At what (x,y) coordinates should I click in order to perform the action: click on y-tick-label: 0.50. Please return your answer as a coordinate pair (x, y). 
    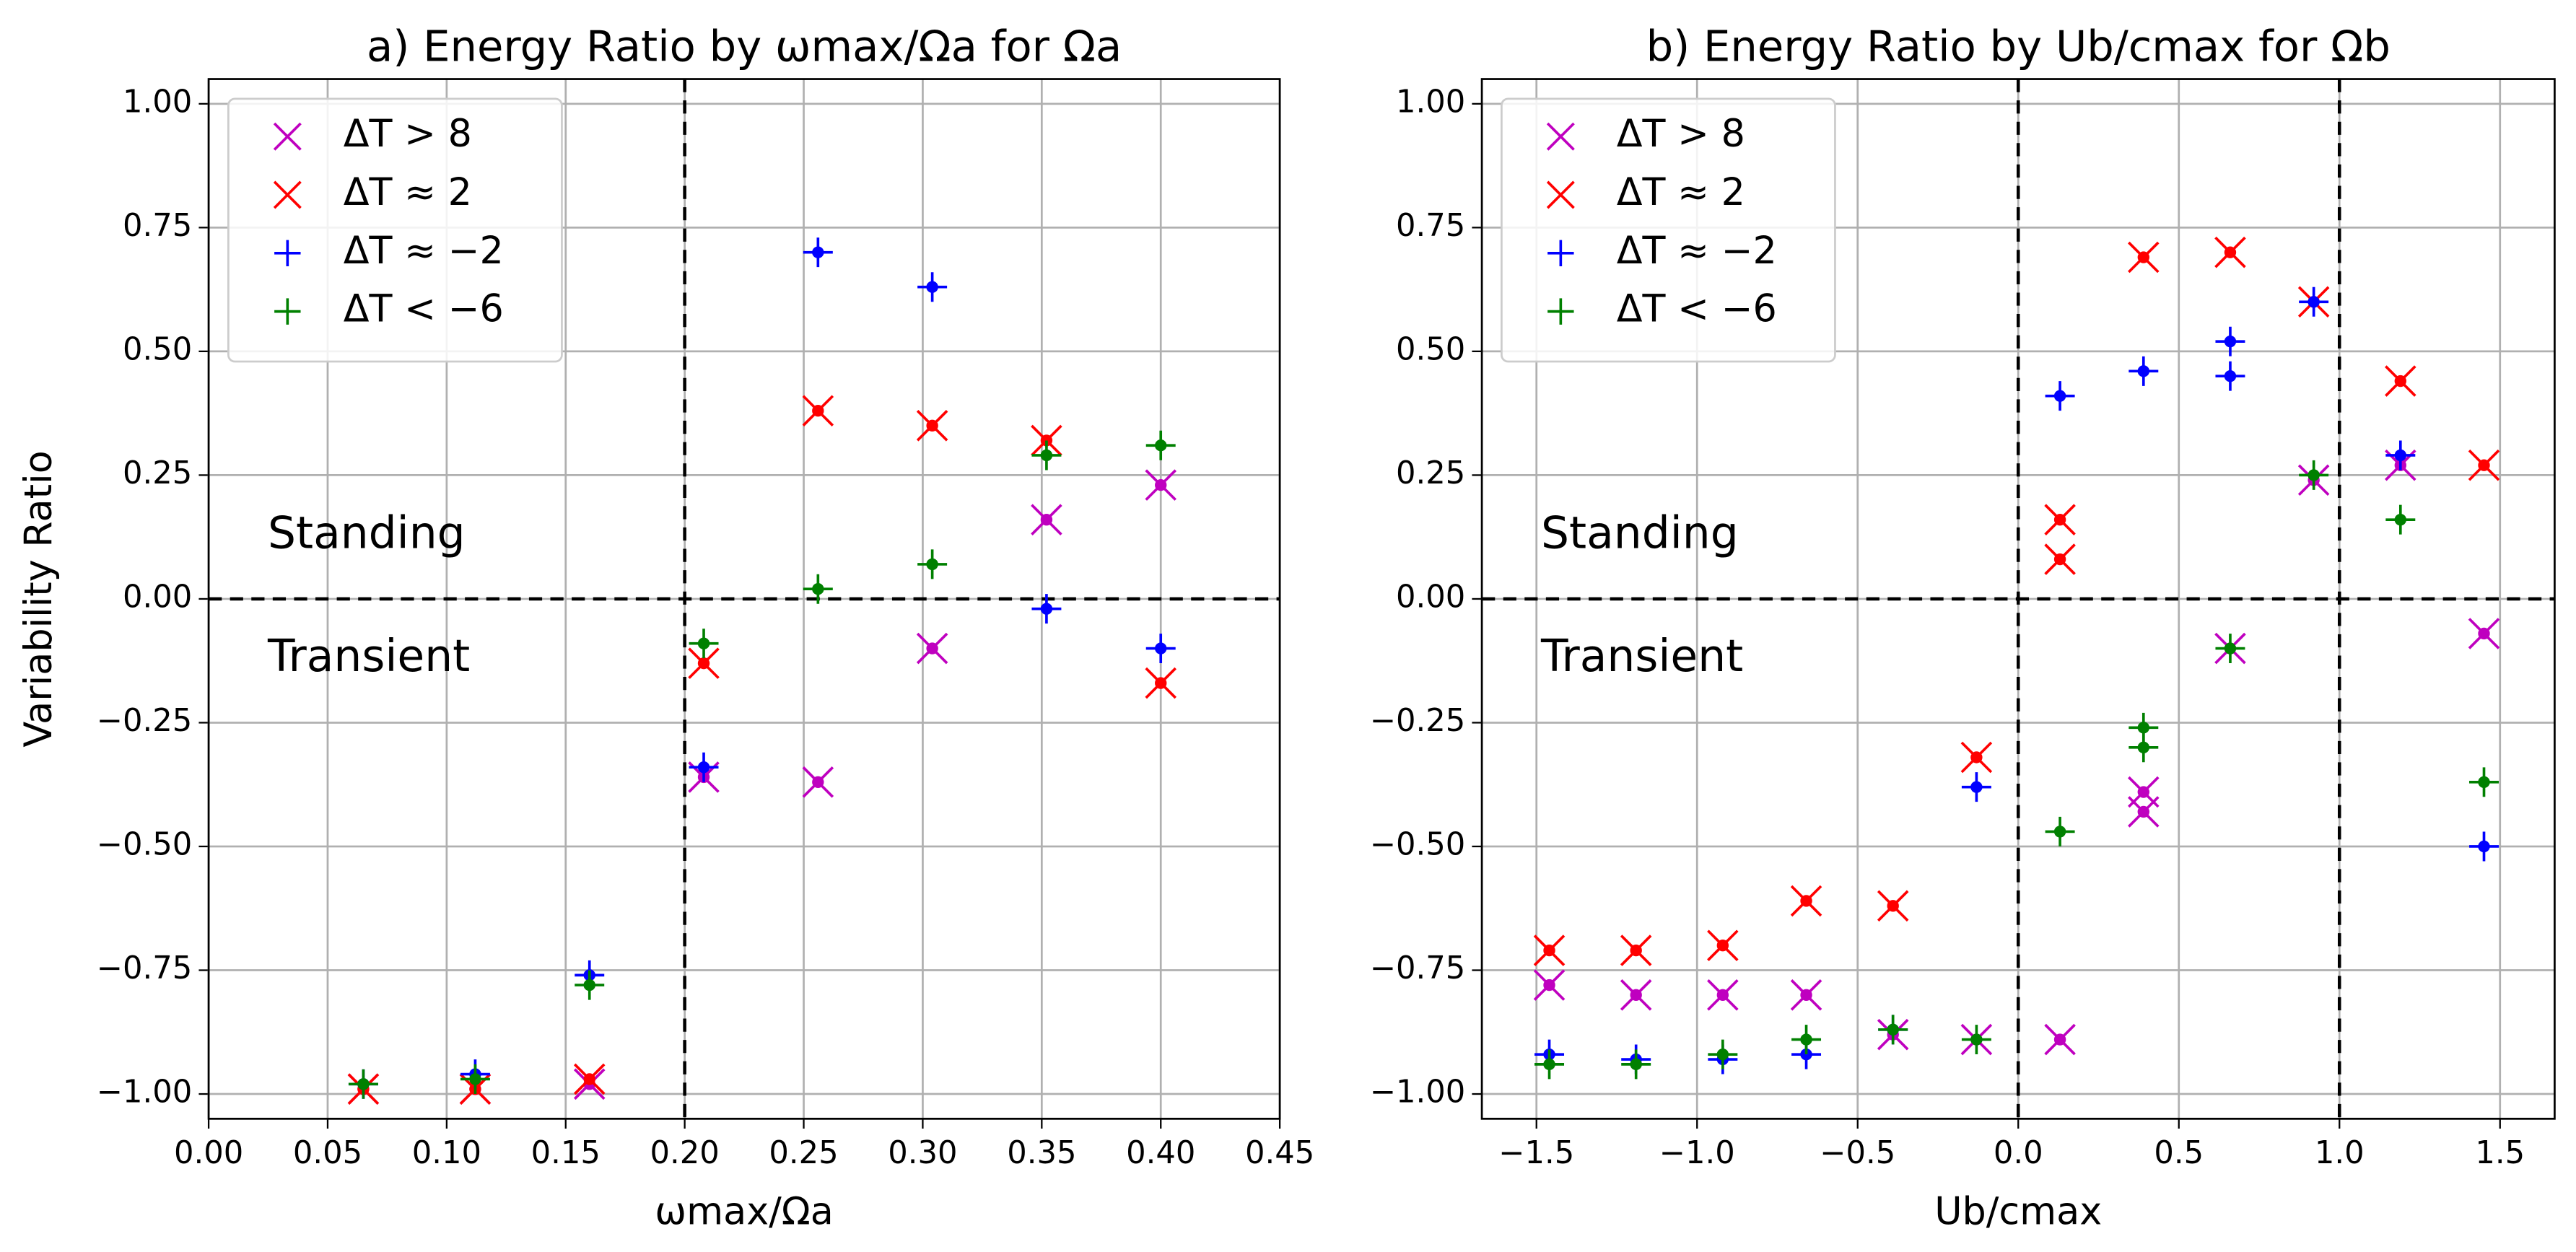
    Looking at the image, I should click on (1430, 349).